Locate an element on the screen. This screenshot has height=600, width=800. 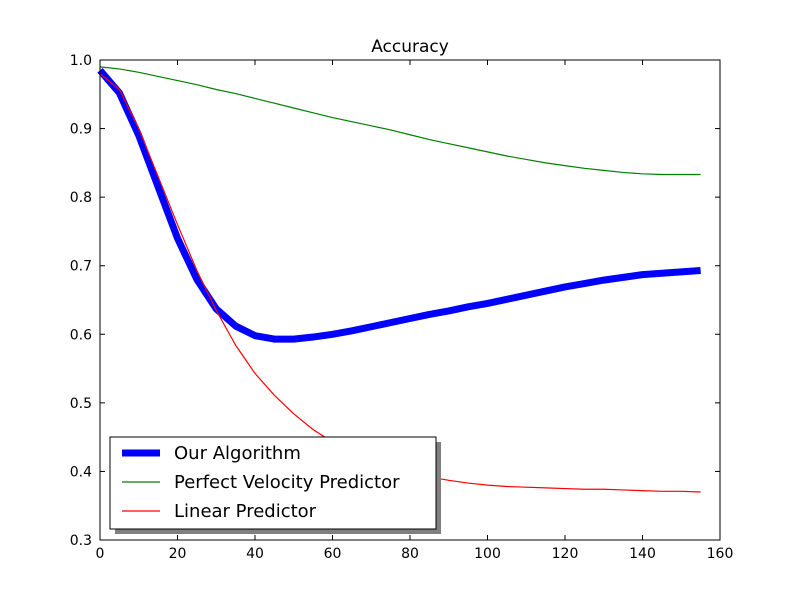
legend-box is located at coordinates (273, 483).